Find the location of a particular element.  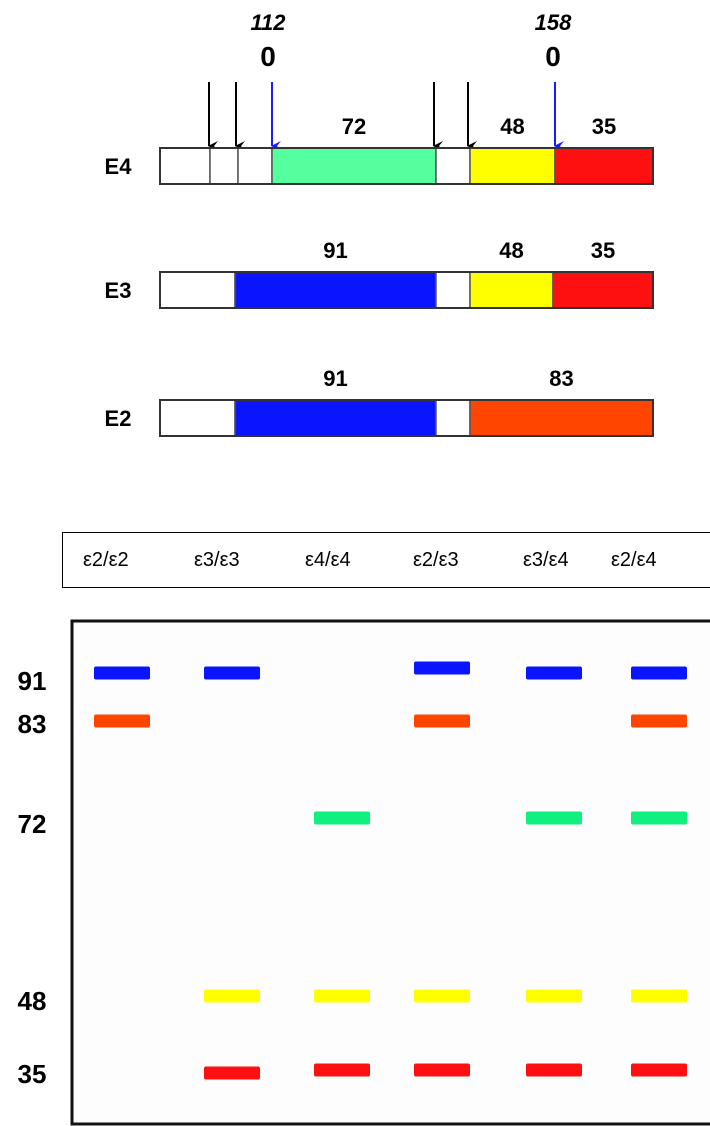

site-112-label: 112 is located at coordinates (268, 22).